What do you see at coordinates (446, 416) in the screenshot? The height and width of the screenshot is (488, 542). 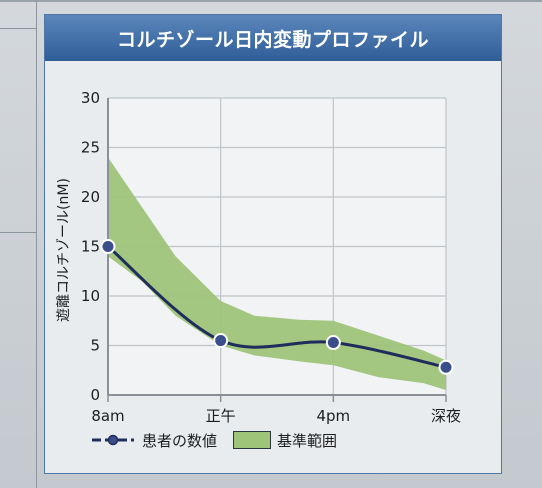 I see `x-tick-label: 深夜` at bounding box center [446, 416].